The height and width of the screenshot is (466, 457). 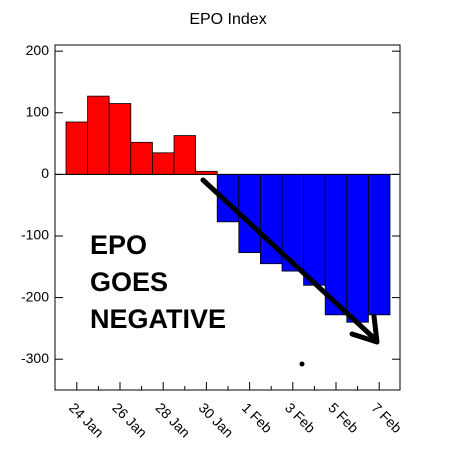 I want to click on x-tick-label: 5 Feb, so click(x=343, y=417).